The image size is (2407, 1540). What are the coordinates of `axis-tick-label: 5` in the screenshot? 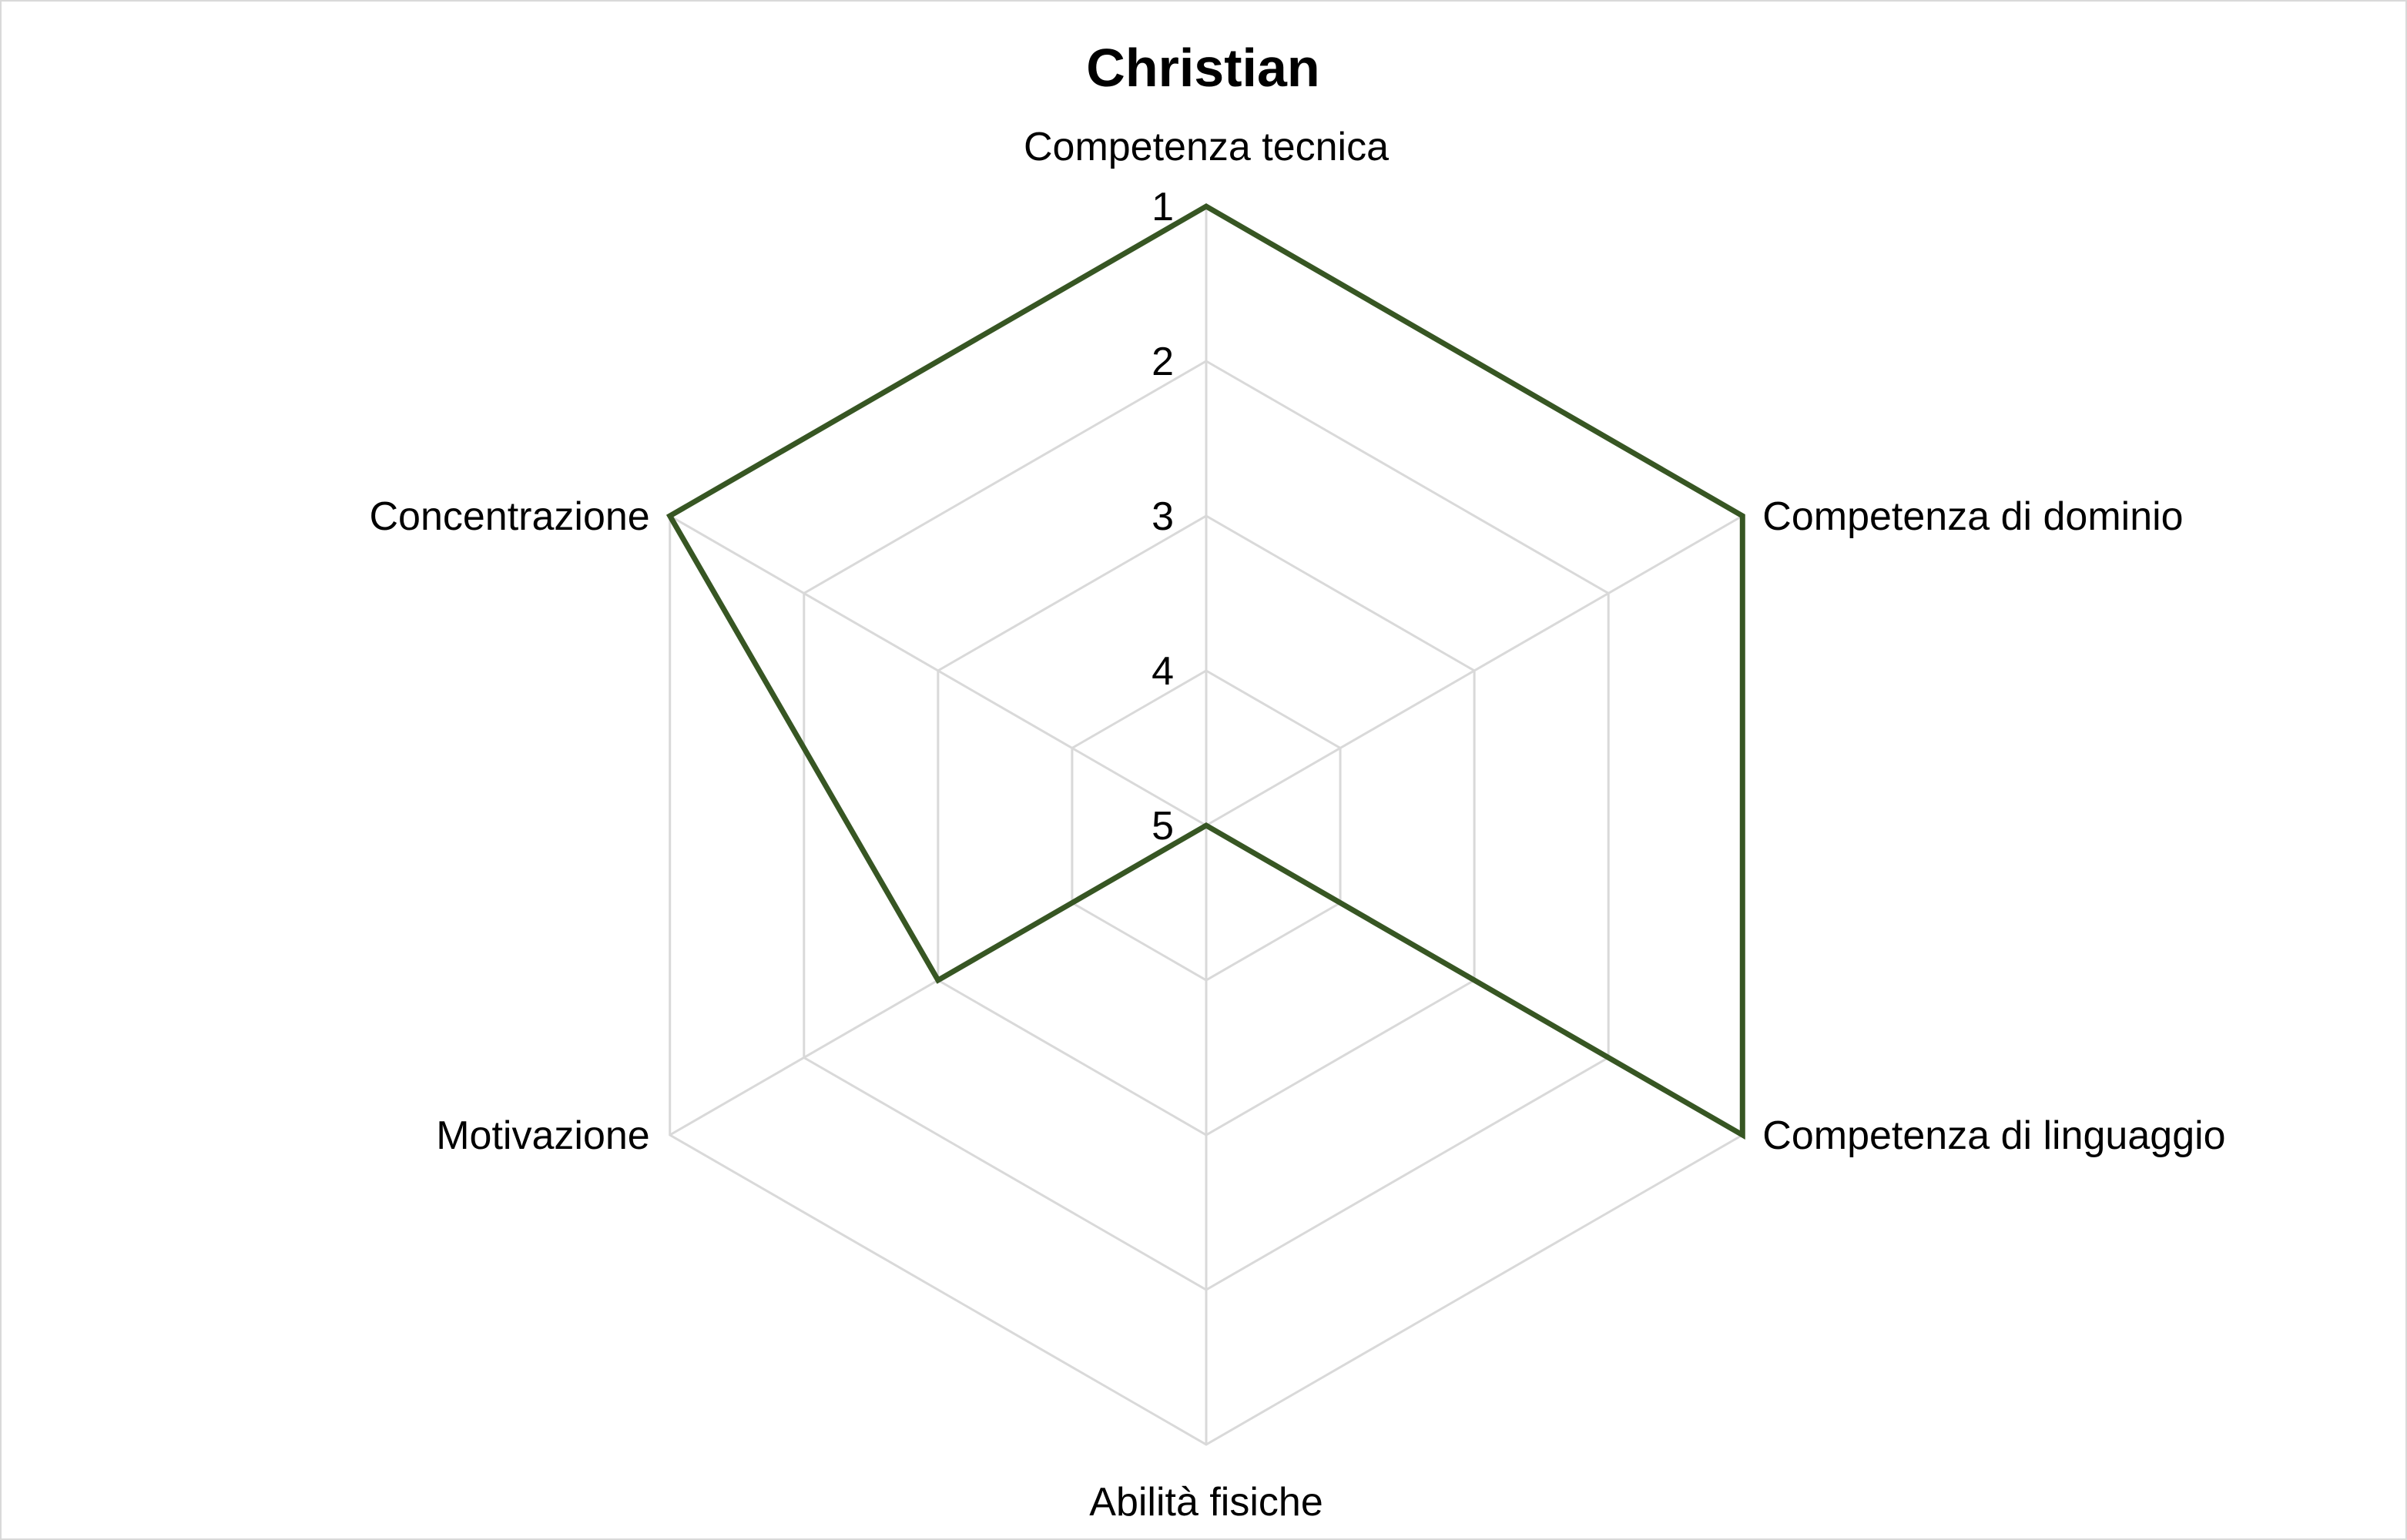 It's located at (1163, 827).